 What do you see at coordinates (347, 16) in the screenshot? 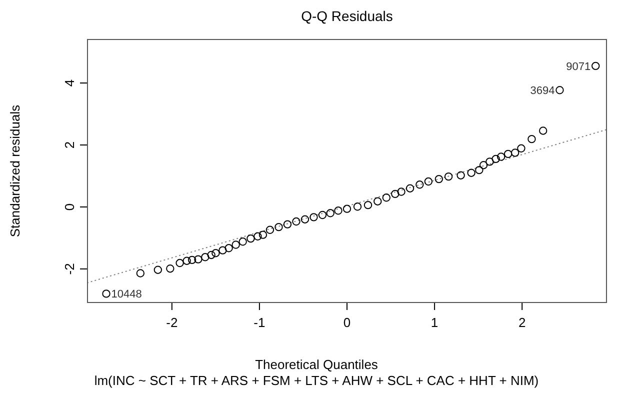
I see `chart-title: Q-Q Residuals` at bounding box center [347, 16].